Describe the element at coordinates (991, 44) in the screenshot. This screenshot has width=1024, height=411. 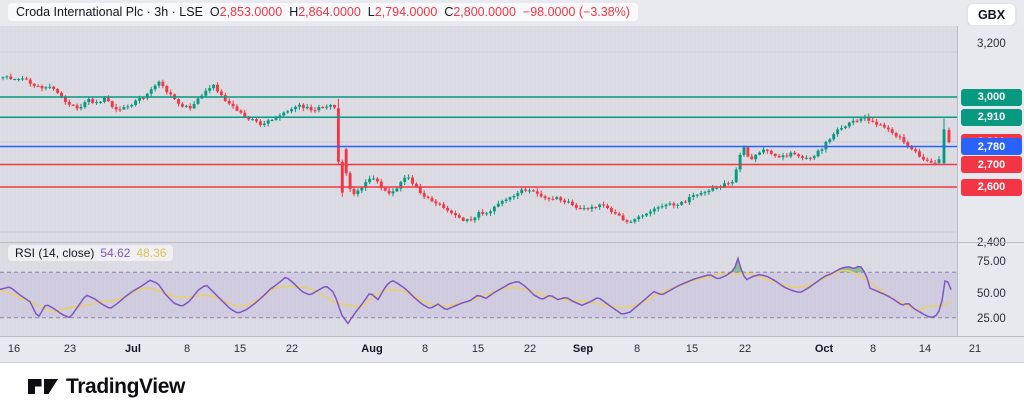
I see `axis-tick: 3,200` at that location.